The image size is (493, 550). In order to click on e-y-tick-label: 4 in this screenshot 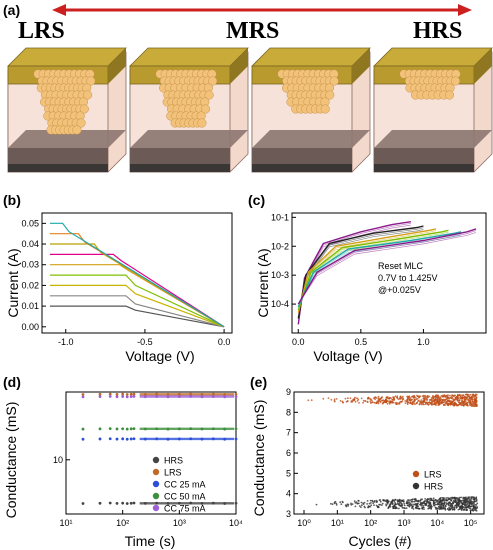, I will do `click(288, 494)`.